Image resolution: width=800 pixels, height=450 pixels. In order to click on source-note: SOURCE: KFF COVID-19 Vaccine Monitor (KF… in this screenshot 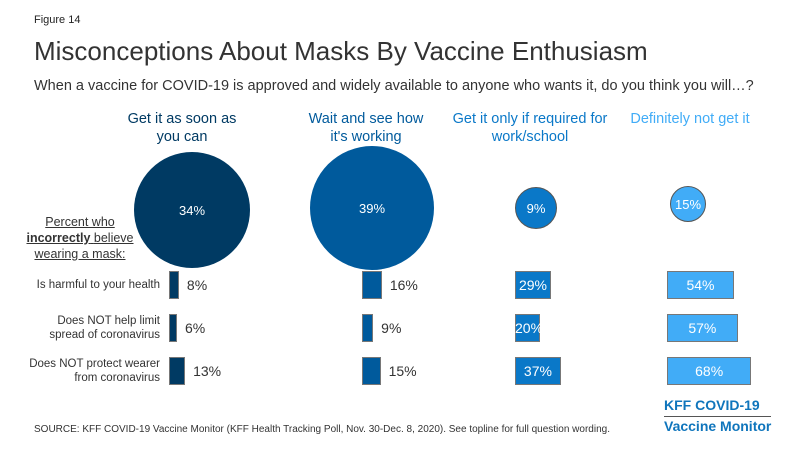, I will do `click(322, 429)`.